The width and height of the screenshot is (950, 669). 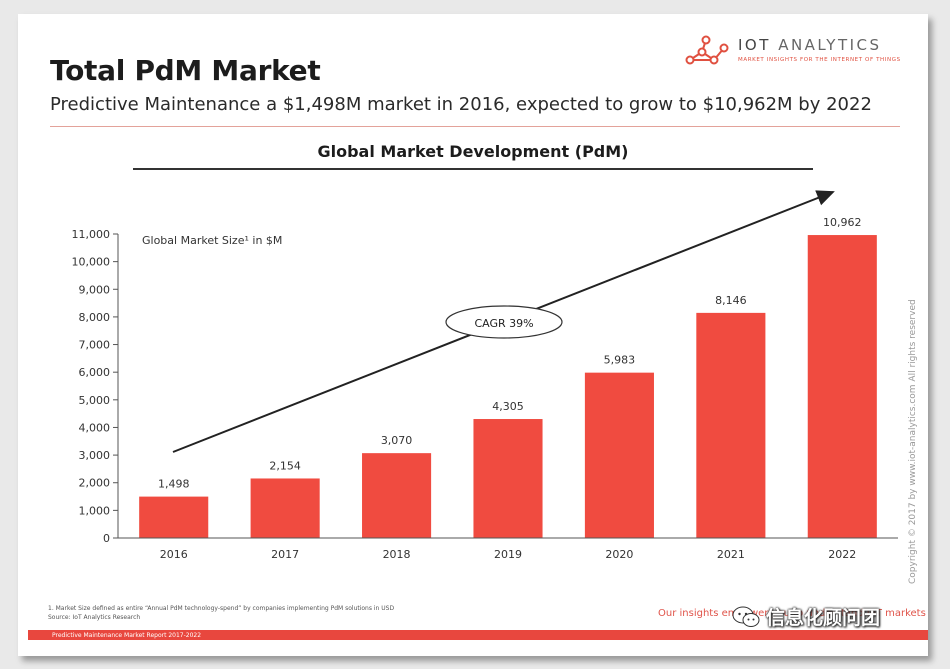 I want to click on bar-2016, so click(x=174, y=517).